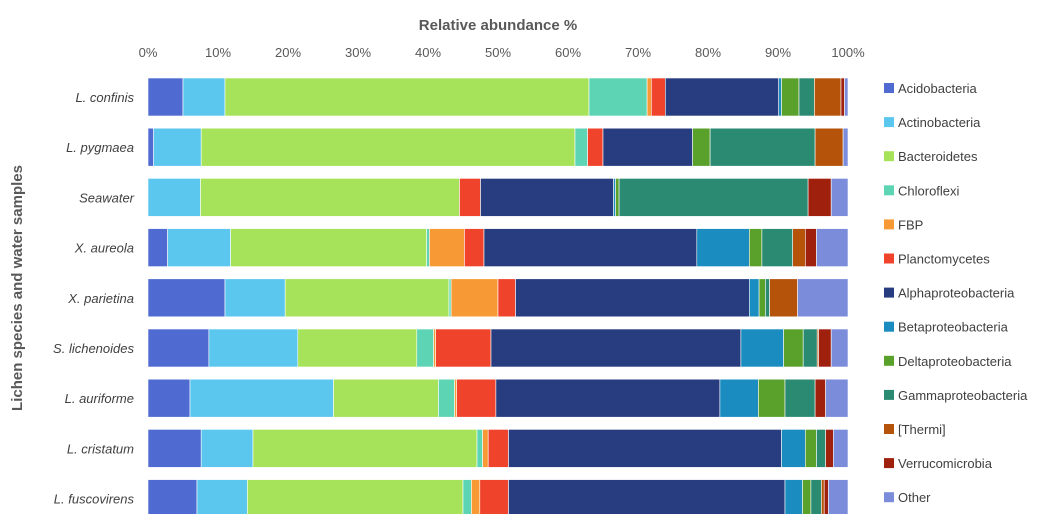 The width and height of the screenshot is (1058, 514). Describe the element at coordinates (956, 293) in the screenshot. I see `legend-label: Alphaproteobacteria` at that location.